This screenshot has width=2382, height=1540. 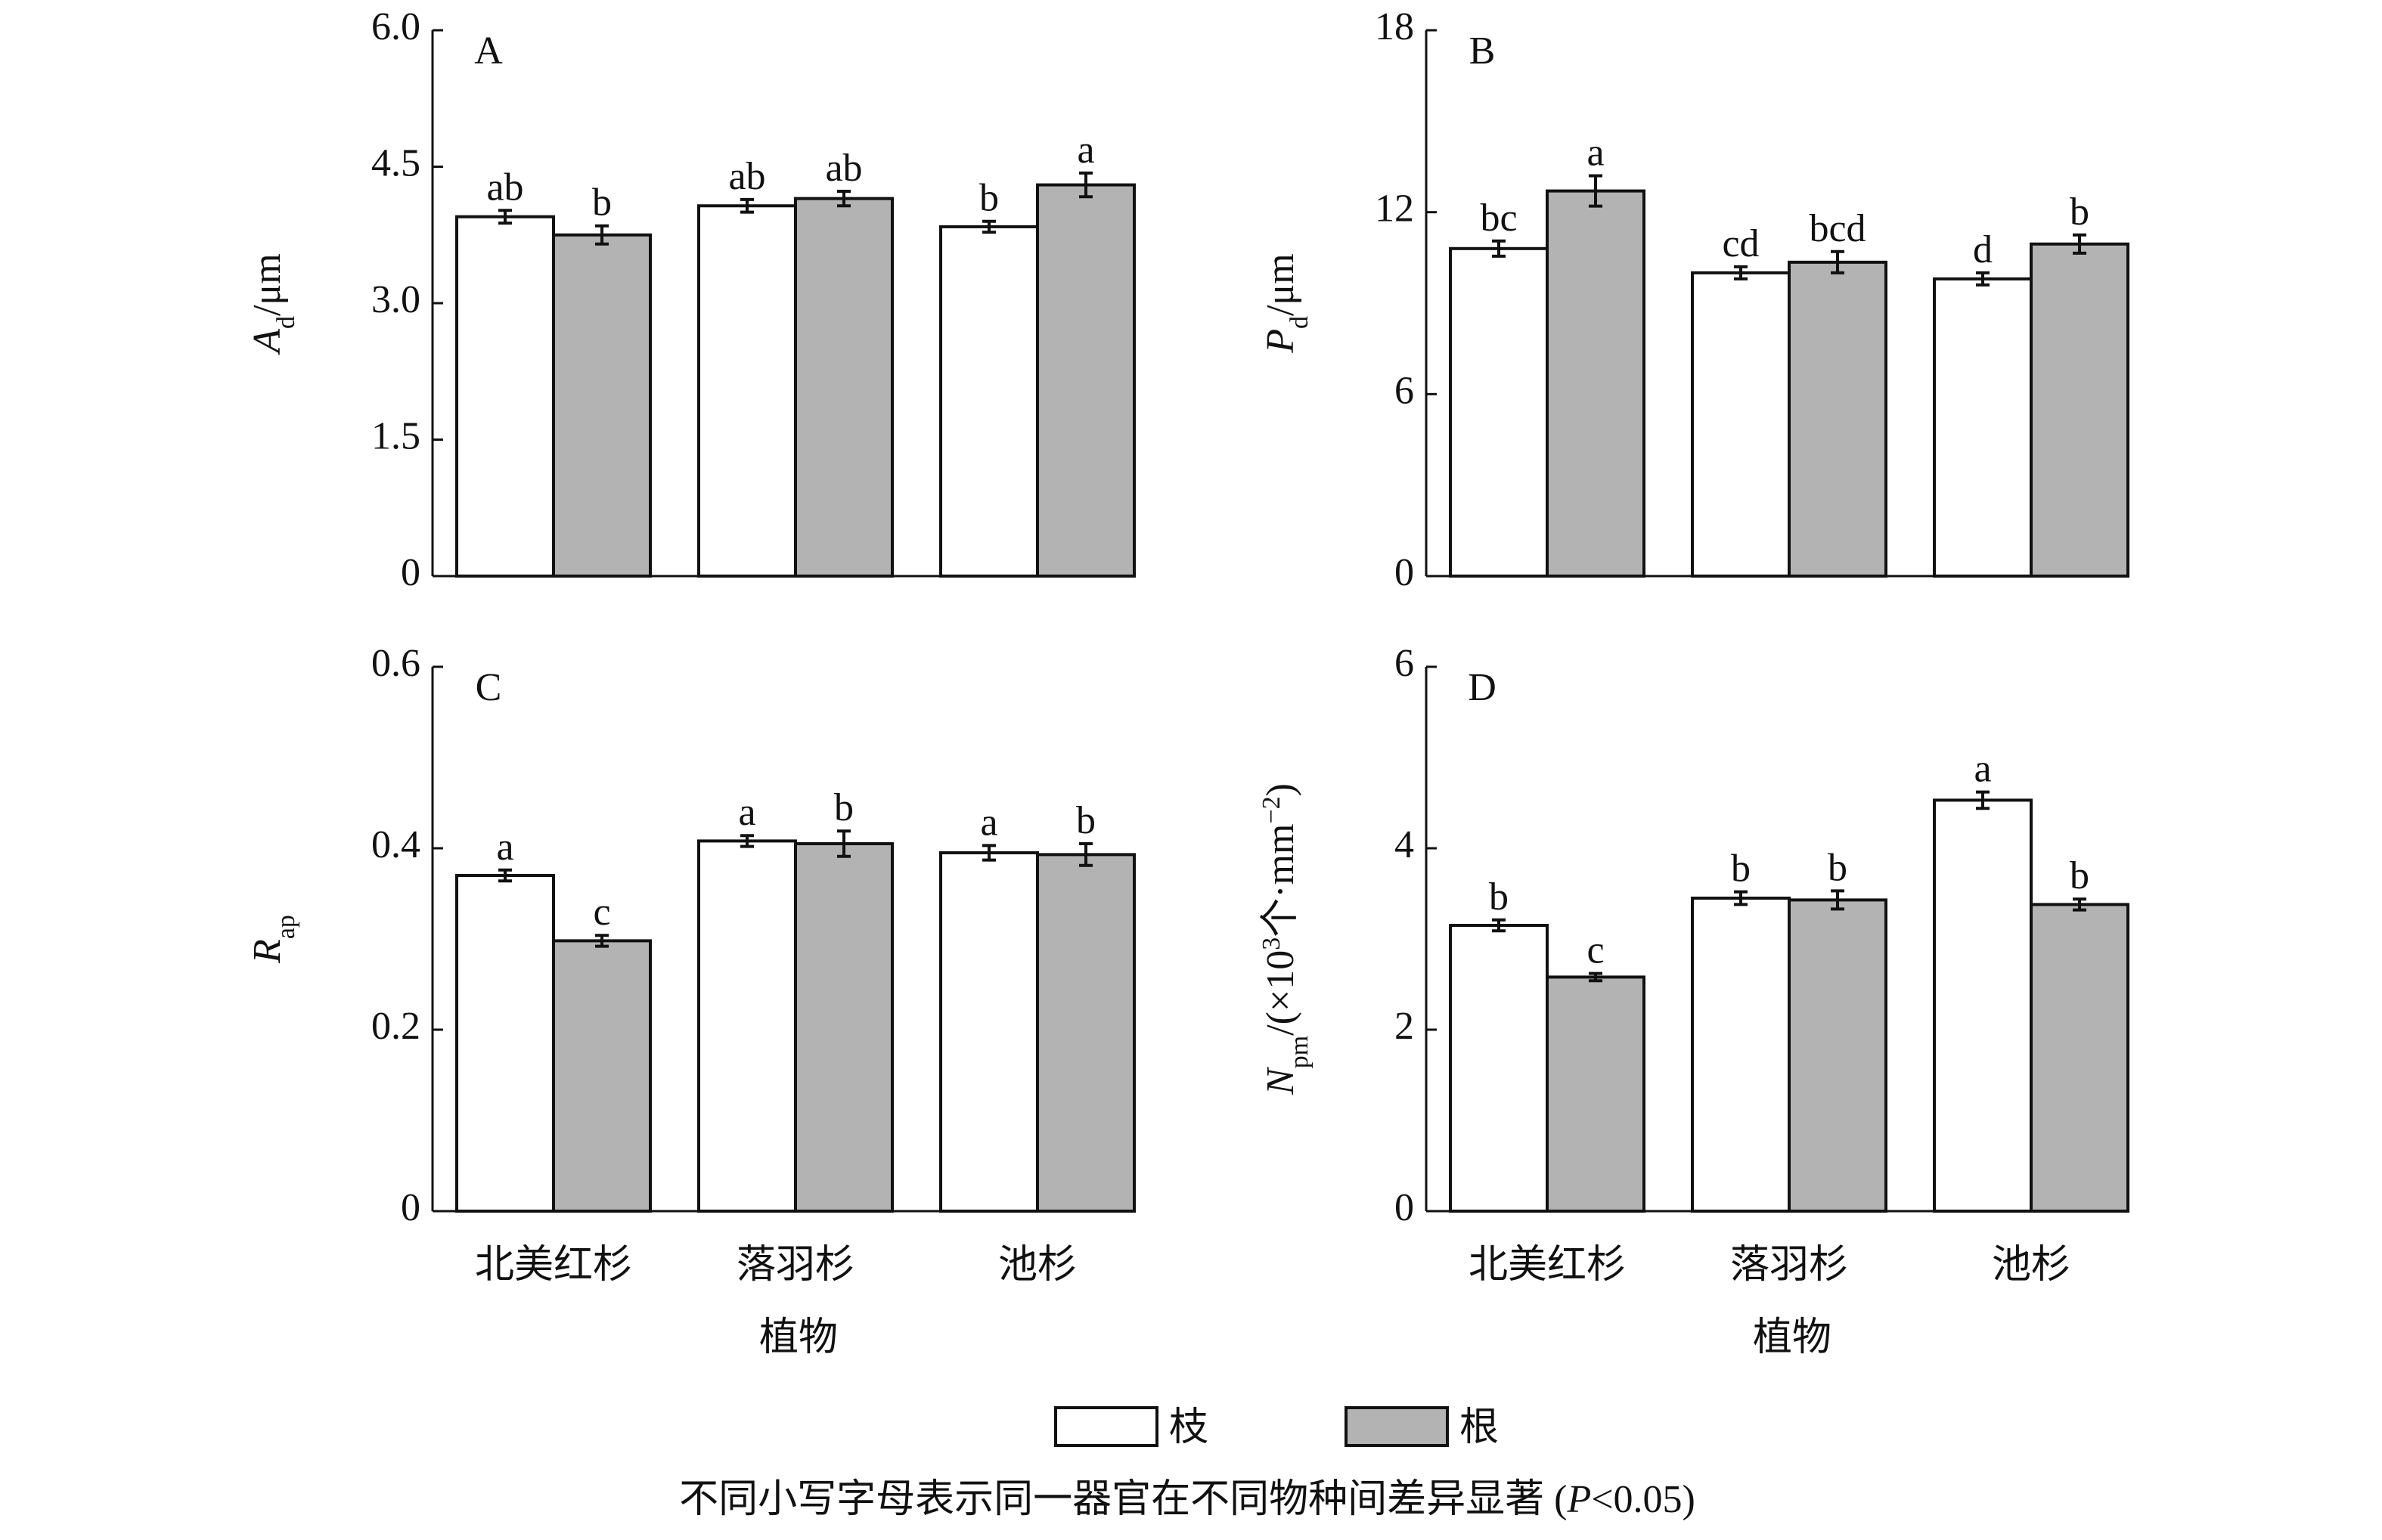 What do you see at coordinates (273, 304) in the screenshot?
I see `y-axis-label: Ad/μm` at bounding box center [273, 304].